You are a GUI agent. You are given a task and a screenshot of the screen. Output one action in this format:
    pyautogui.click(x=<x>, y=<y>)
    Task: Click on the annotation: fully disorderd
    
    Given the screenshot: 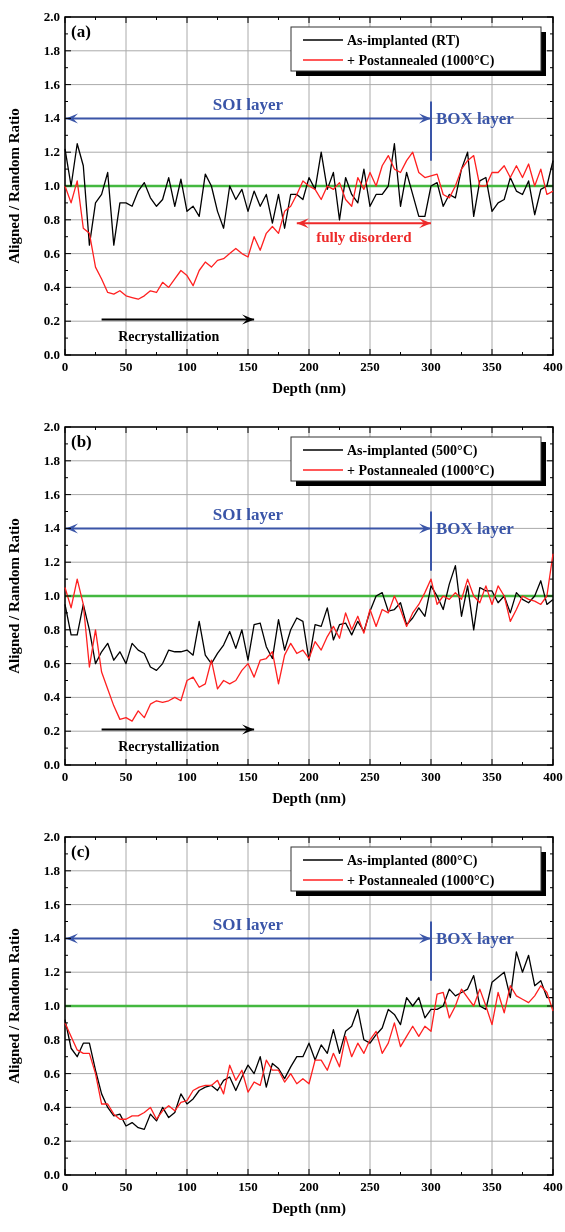 What is the action you would take?
    pyautogui.click(x=364, y=236)
    